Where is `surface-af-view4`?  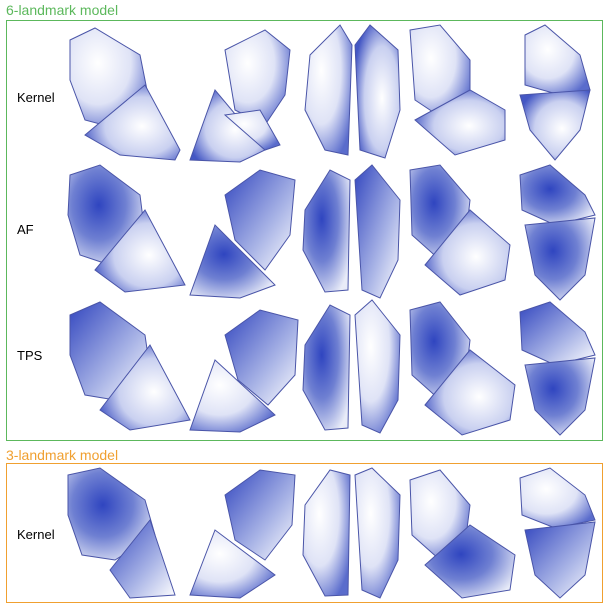 surface-af-view4 is located at coordinates (460, 230).